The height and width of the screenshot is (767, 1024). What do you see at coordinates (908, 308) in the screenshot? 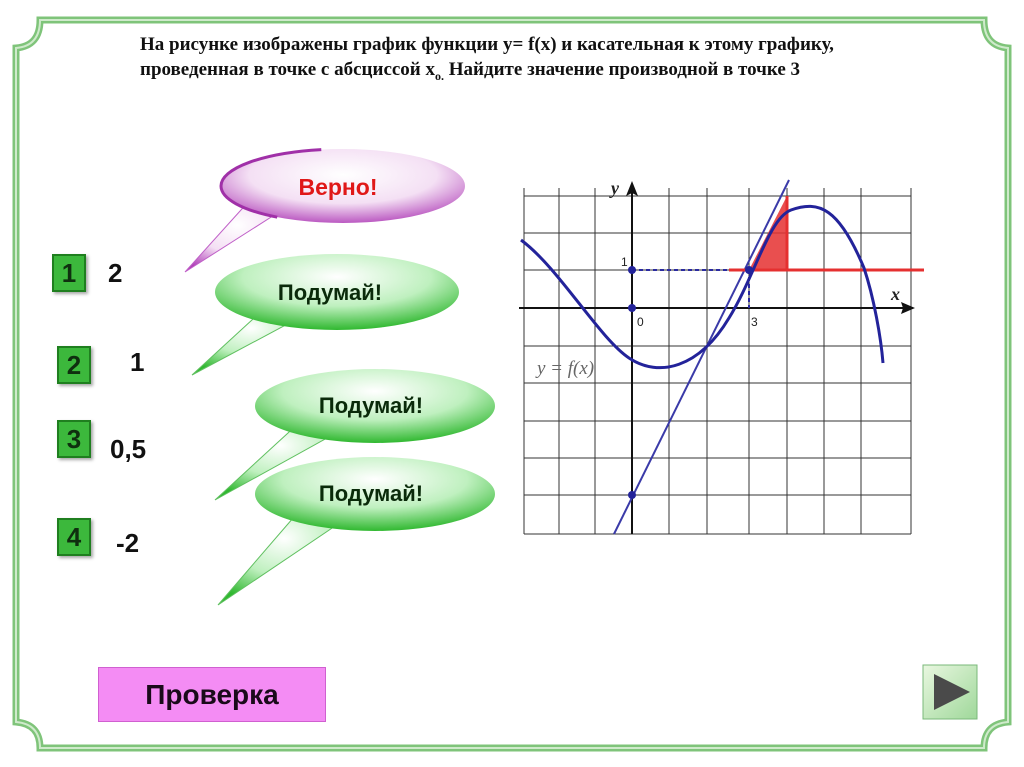
I see `x-axis-arrow-icon` at bounding box center [908, 308].